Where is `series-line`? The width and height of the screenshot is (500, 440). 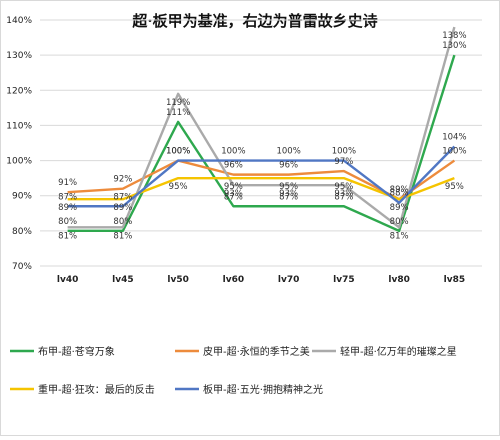
series-line is located at coordinates (261, 176).